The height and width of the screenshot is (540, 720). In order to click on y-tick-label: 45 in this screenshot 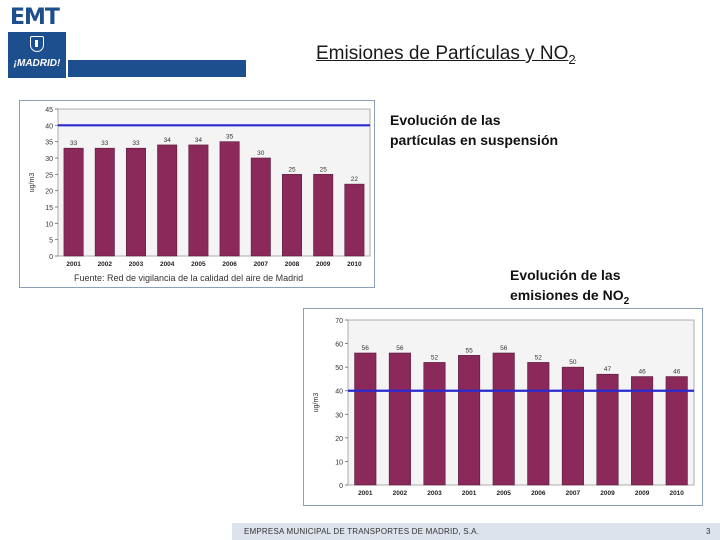, I will do `click(49, 110)`.